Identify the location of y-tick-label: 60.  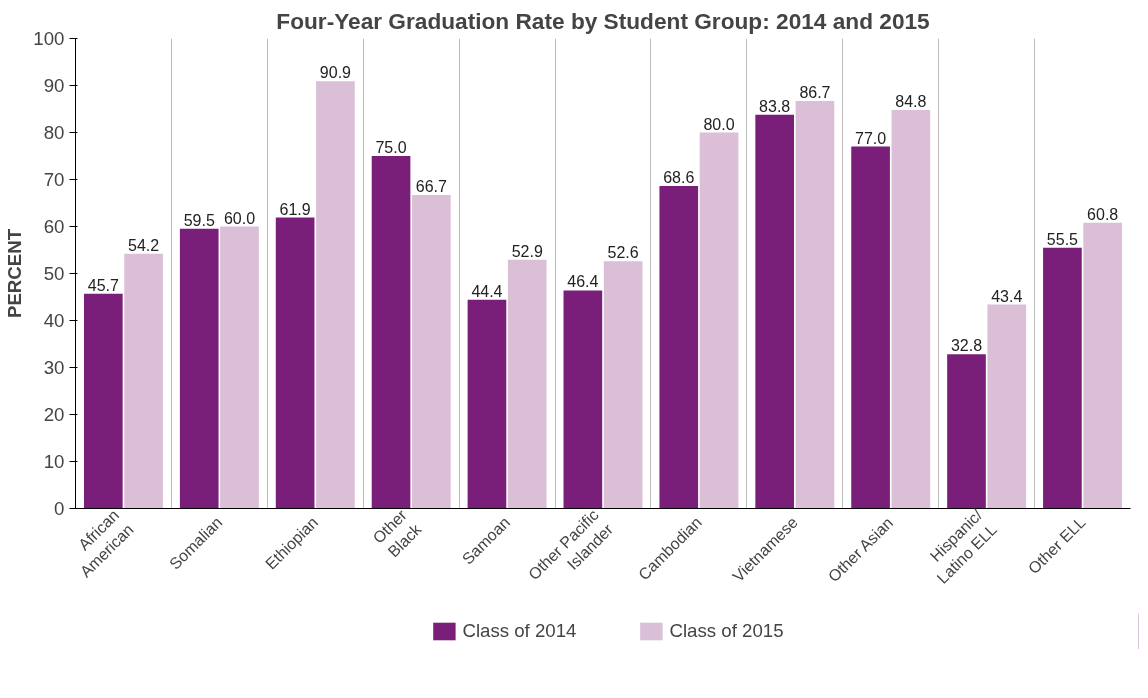
(54, 226).